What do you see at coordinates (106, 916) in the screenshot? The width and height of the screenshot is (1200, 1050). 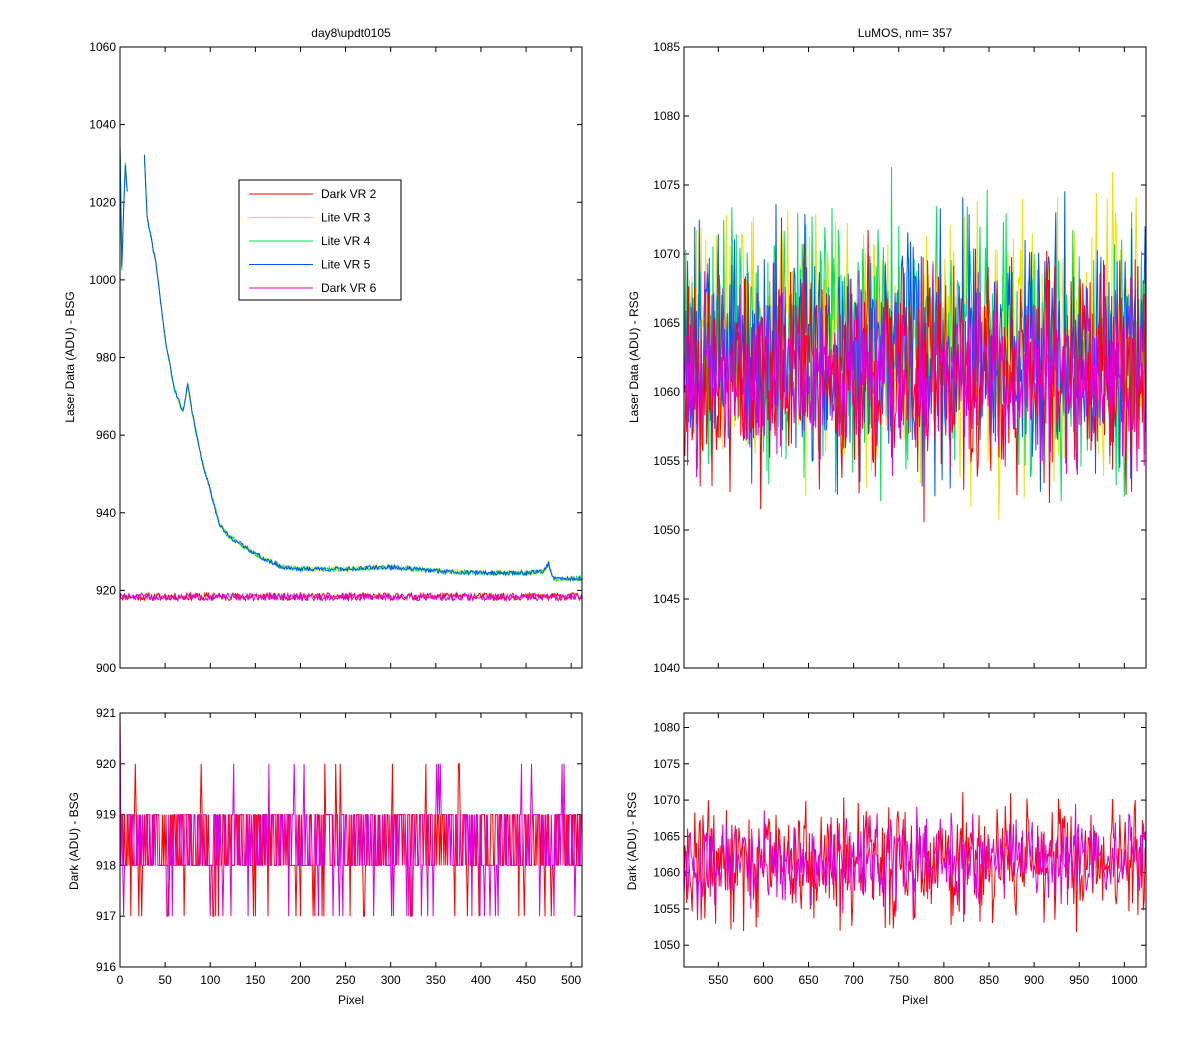 I see `y-tick-label: 917` at bounding box center [106, 916].